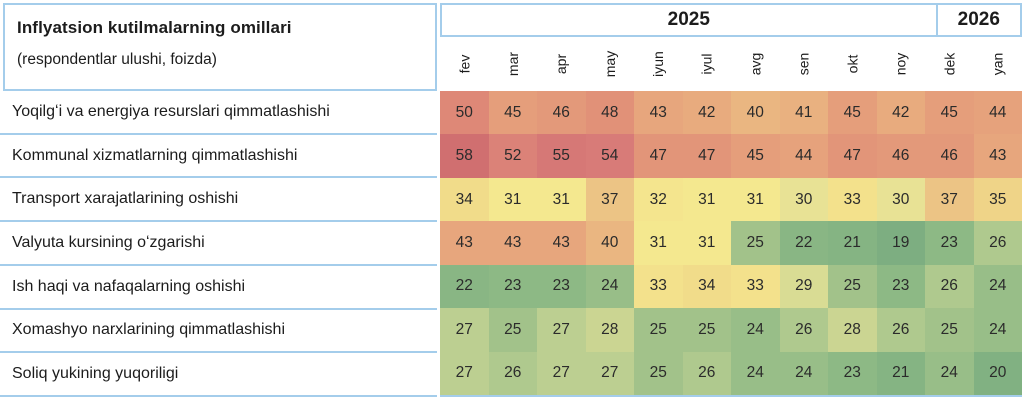 Image resolution: width=1024 pixels, height=402 pixels. Describe the element at coordinates (997, 113) in the screenshot. I see `heatmap-cell: 44` at that location.